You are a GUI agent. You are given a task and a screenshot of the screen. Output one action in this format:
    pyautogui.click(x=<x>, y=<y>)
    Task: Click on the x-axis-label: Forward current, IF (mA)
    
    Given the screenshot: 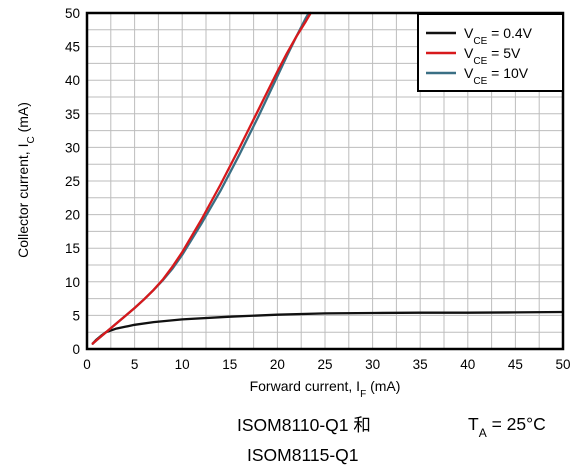 What is the action you would take?
    pyautogui.click(x=325, y=389)
    